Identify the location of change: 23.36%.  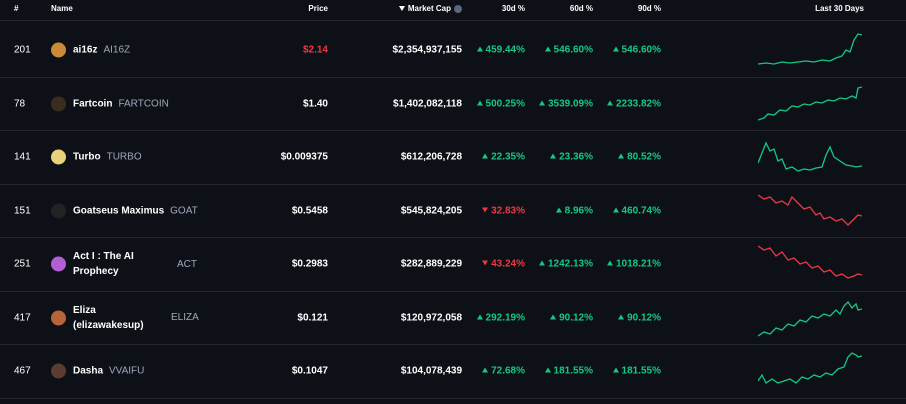
(571, 157).